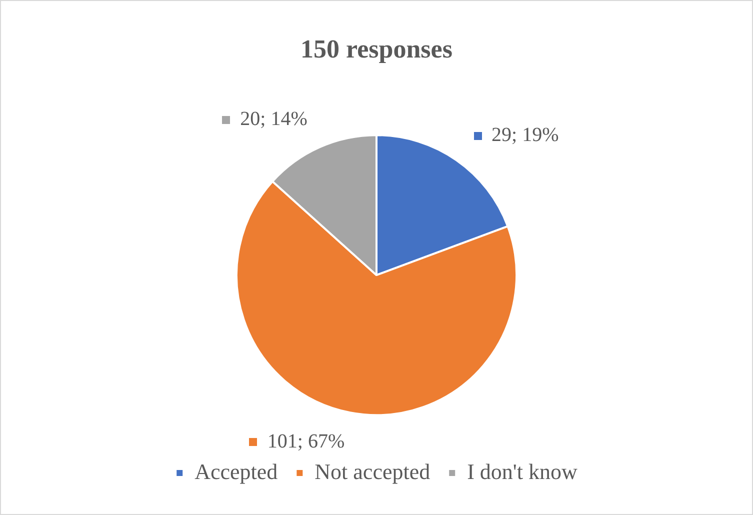 The width and height of the screenshot is (753, 515). What do you see at coordinates (274, 119) in the screenshot?
I see `data-label: 20; 14%` at bounding box center [274, 119].